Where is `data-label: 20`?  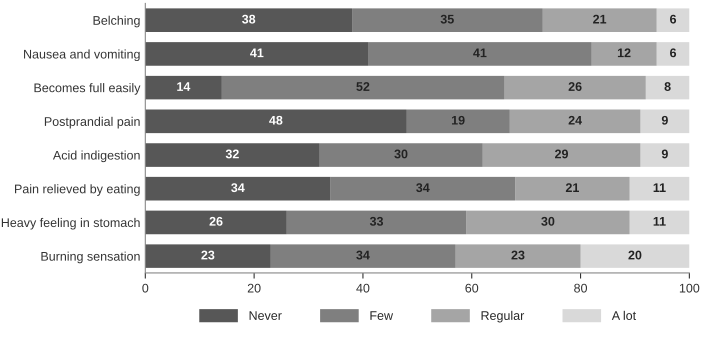 data-label: 20 is located at coordinates (635, 255).